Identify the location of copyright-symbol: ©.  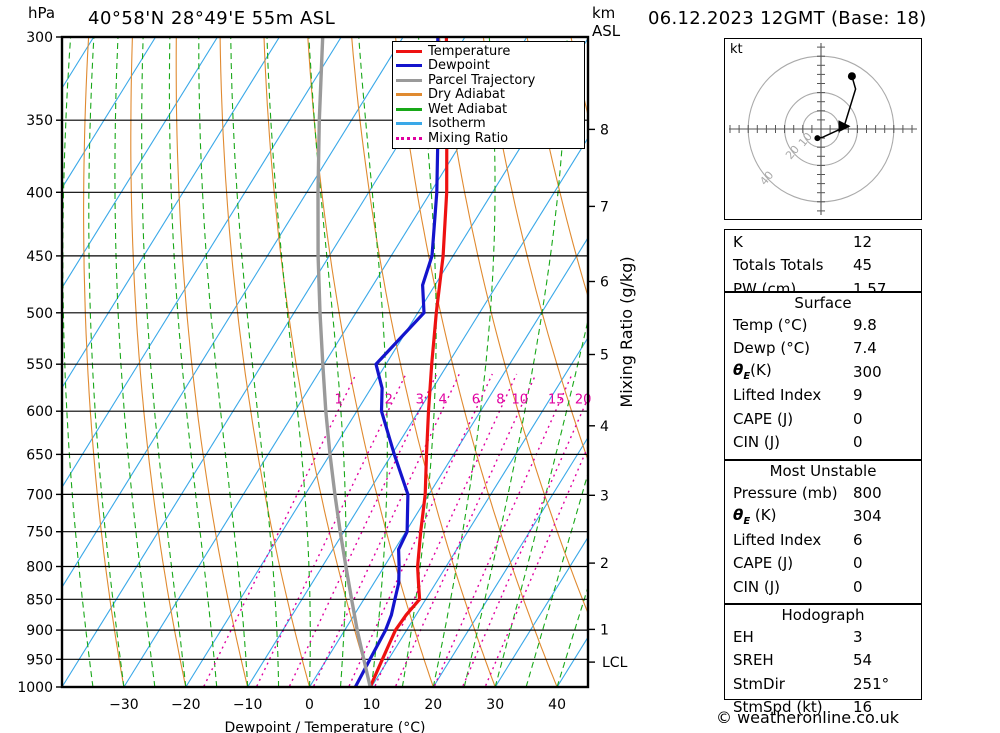
(724, 717).